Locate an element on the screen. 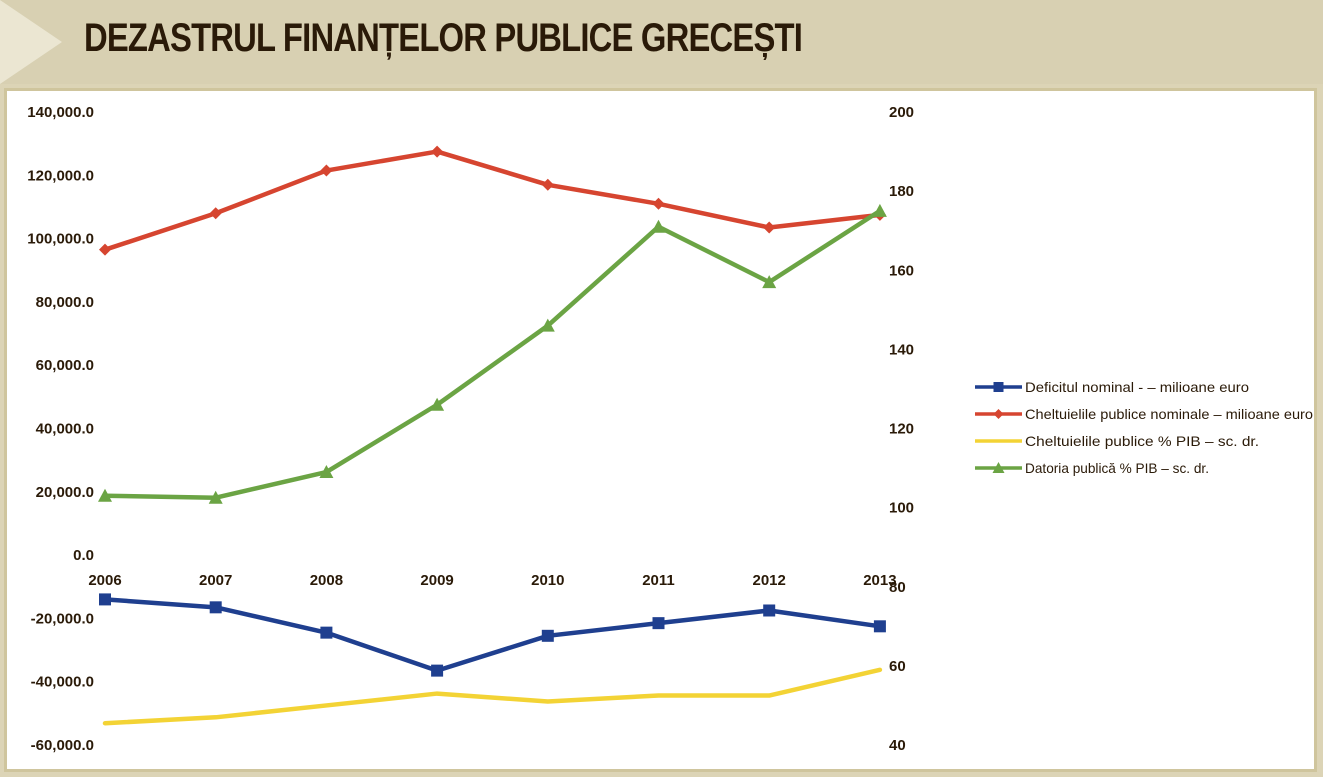 The height and width of the screenshot is (777, 1323). right-tick-label: 60 is located at coordinates (897, 666).